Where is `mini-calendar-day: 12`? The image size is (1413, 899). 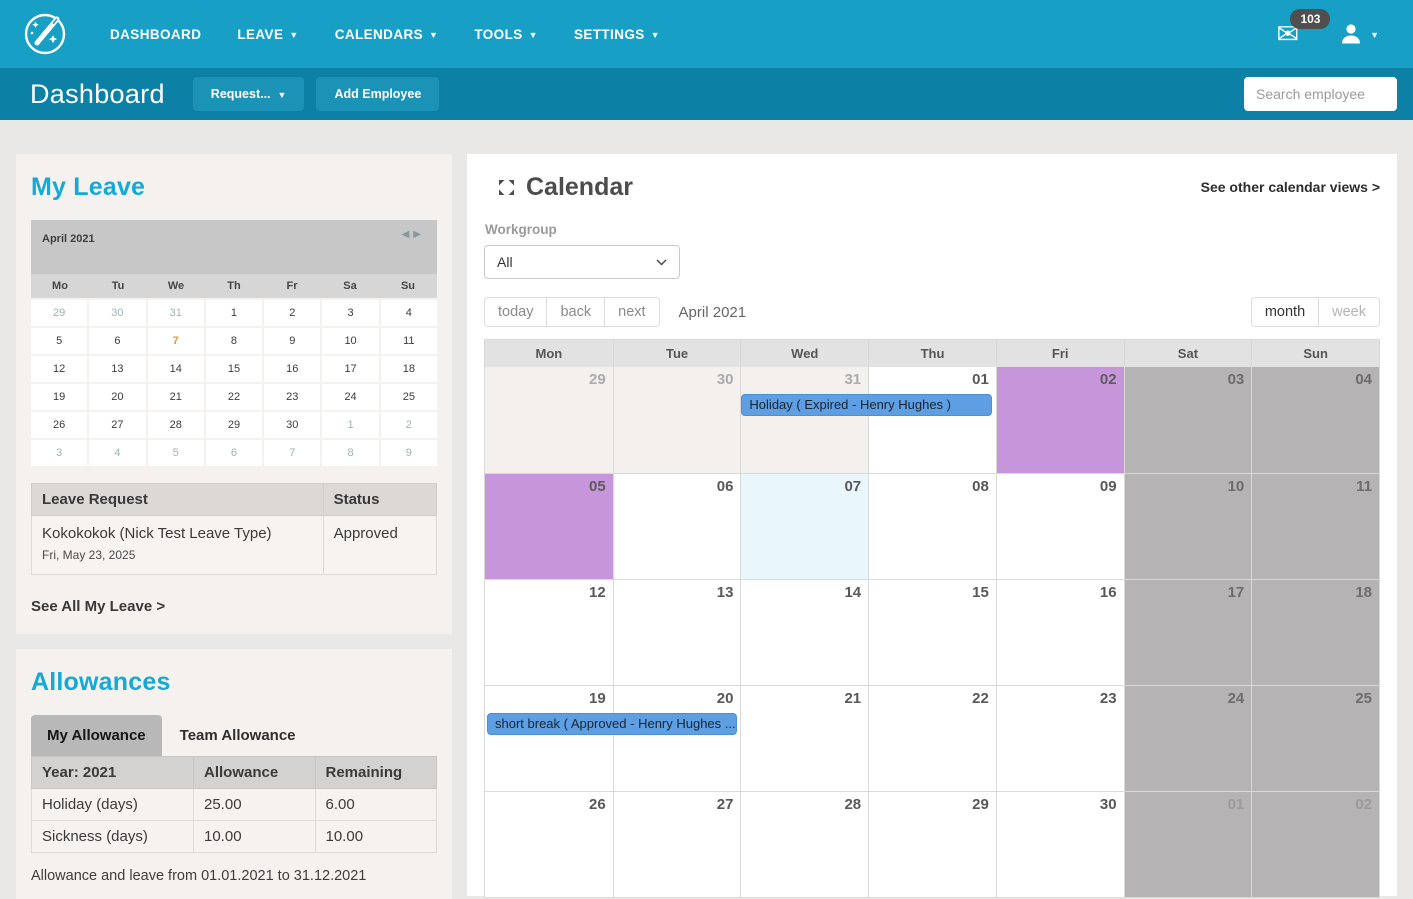 mini-calendar-day: 12 is located at coordinates (59, 369).